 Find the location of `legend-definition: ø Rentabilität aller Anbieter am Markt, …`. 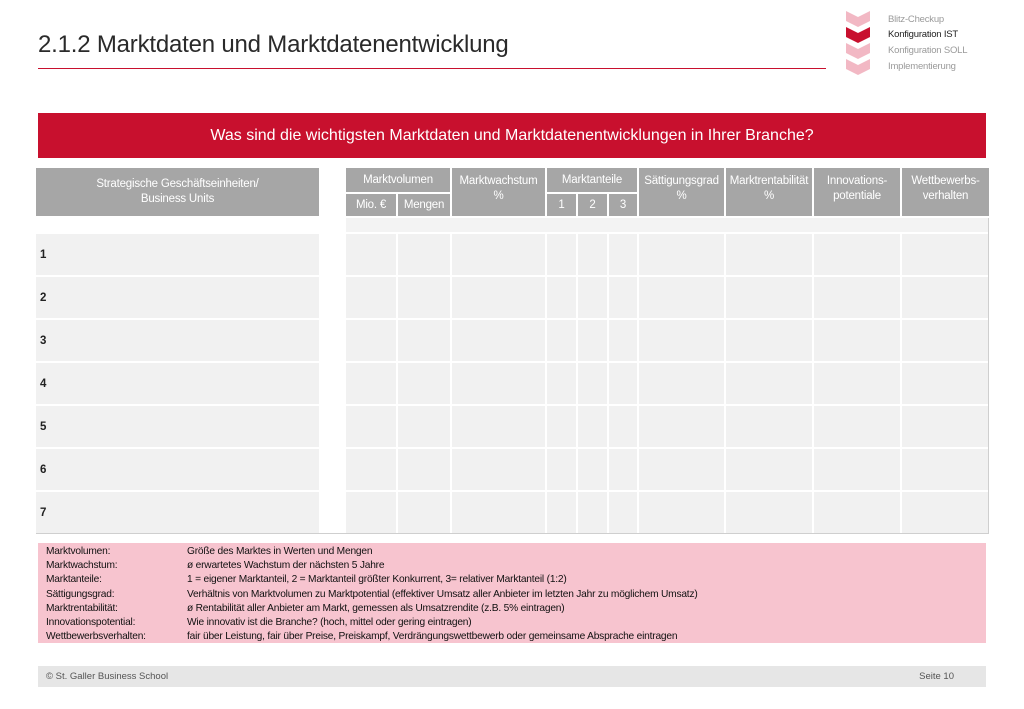

legend-definition: ø Rentabilität aller Anbieter am Markt, … is located at coordinates (376, 608).